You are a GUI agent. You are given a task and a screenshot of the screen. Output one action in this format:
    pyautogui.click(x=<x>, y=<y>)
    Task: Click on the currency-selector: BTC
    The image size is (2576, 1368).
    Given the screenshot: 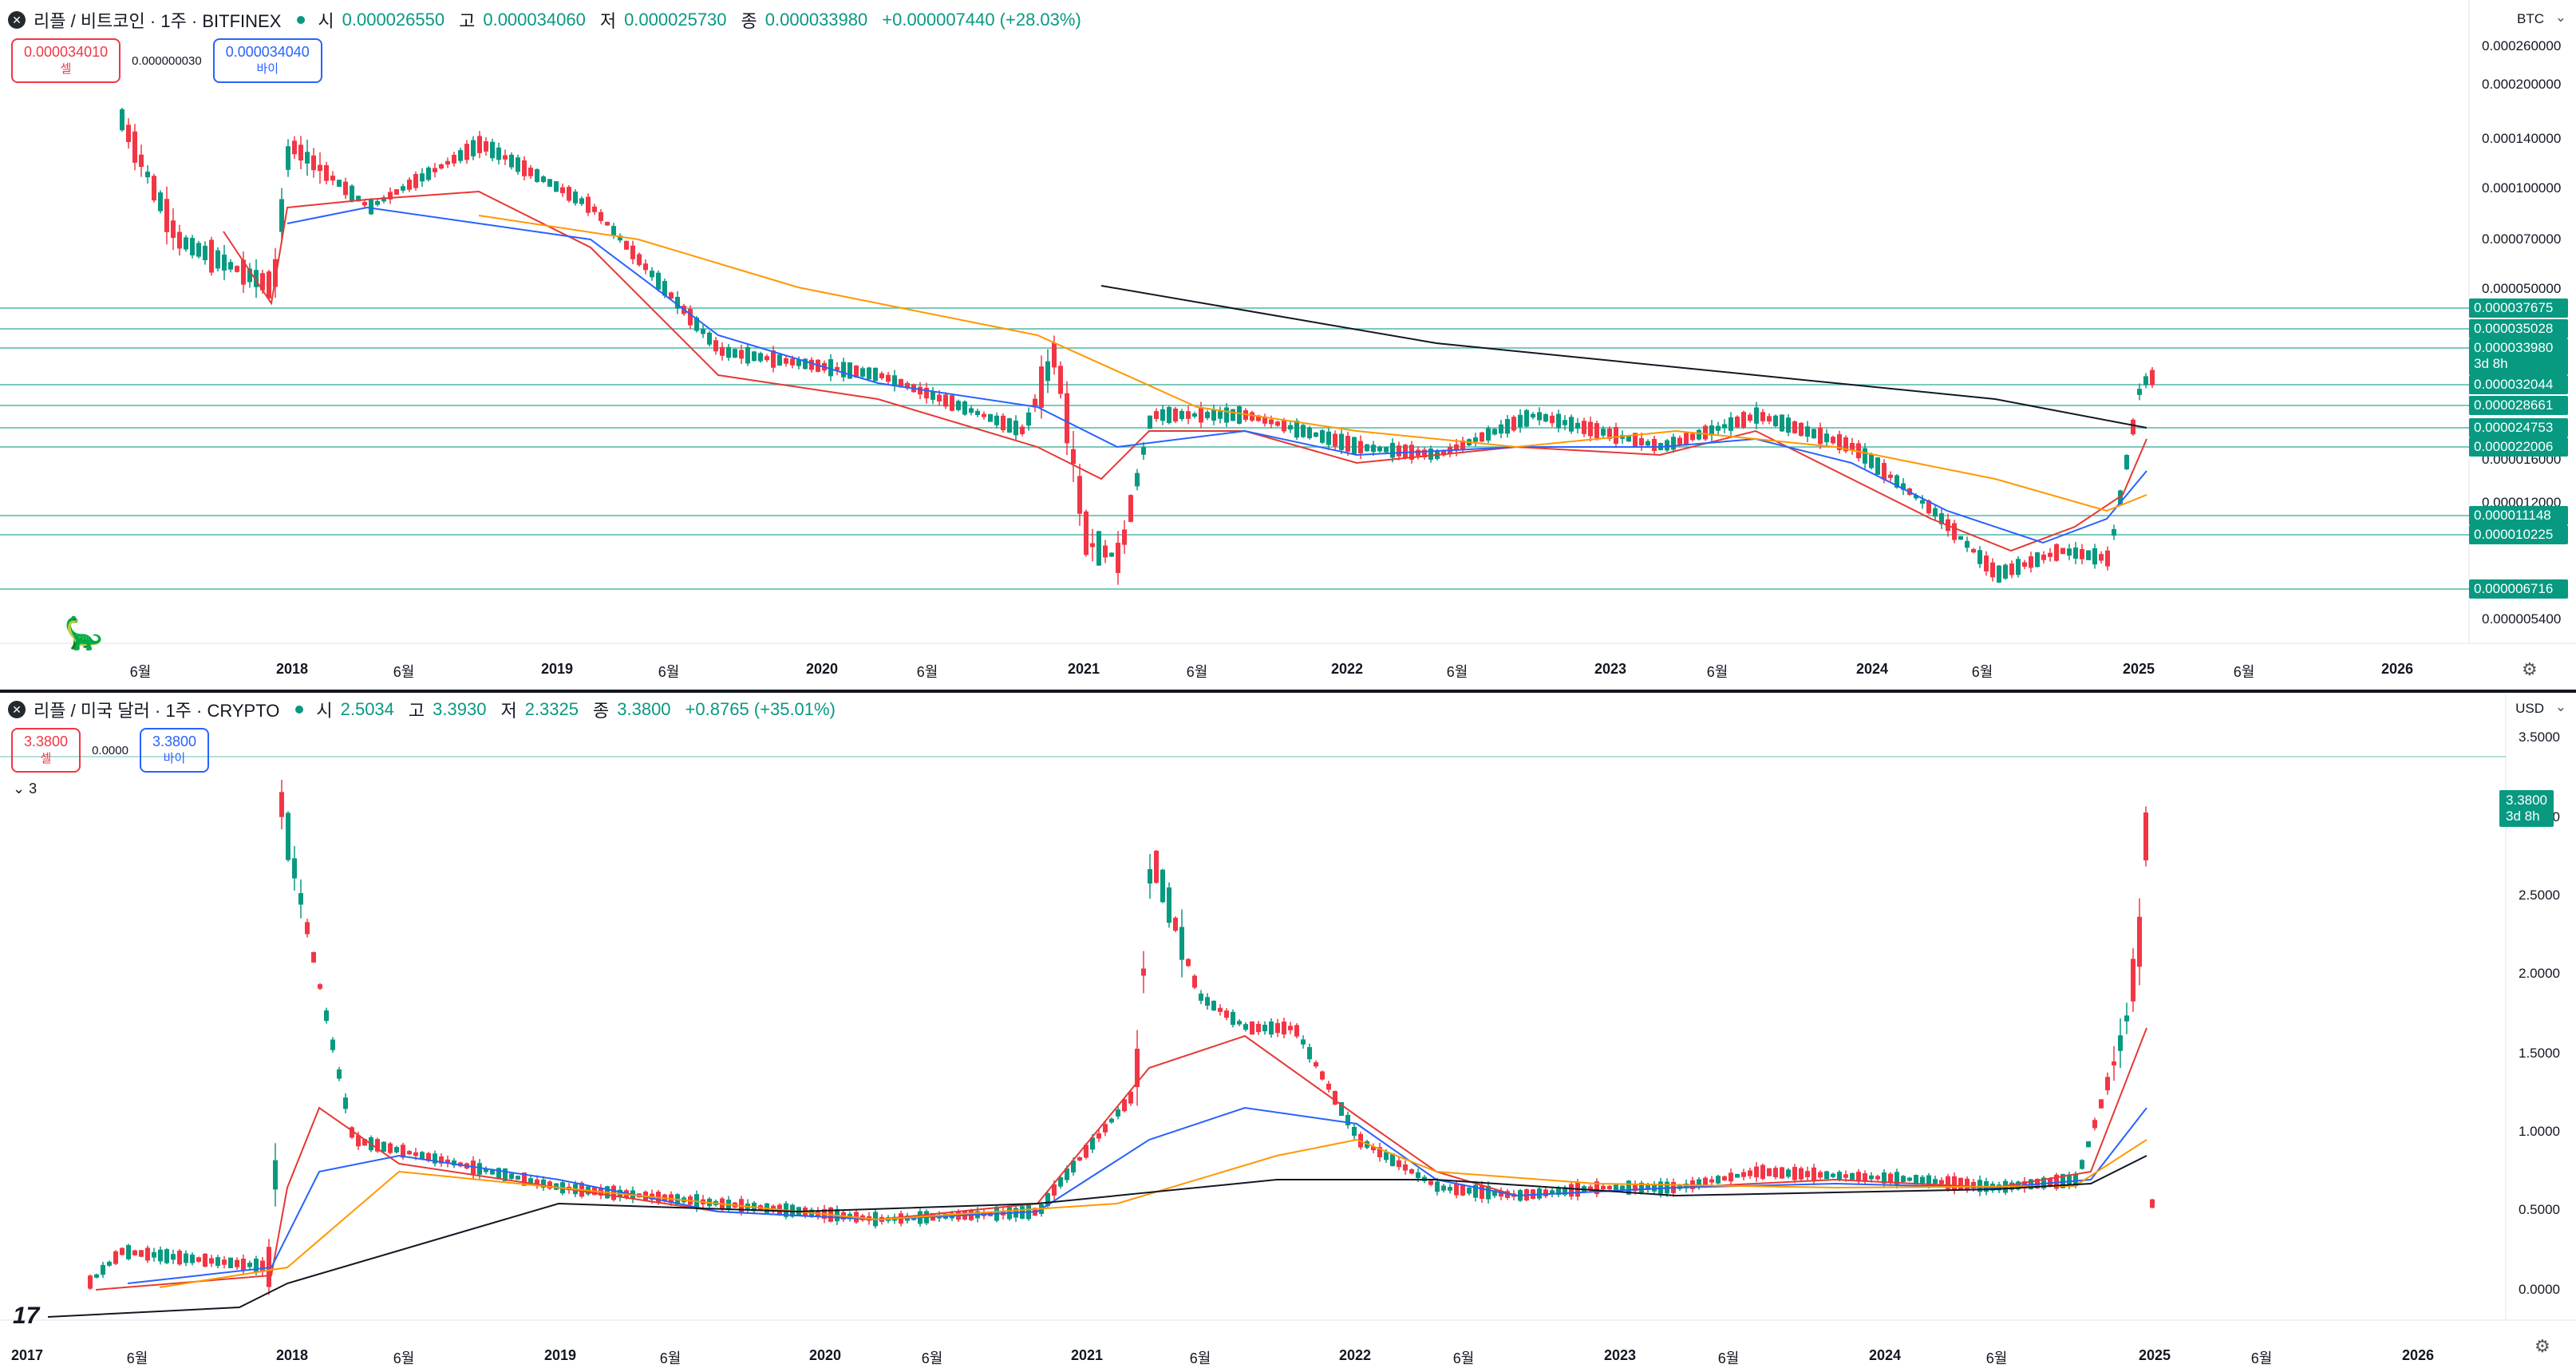 What is the action you would take?
    pyautogui.click(x=2530, y=18)
    